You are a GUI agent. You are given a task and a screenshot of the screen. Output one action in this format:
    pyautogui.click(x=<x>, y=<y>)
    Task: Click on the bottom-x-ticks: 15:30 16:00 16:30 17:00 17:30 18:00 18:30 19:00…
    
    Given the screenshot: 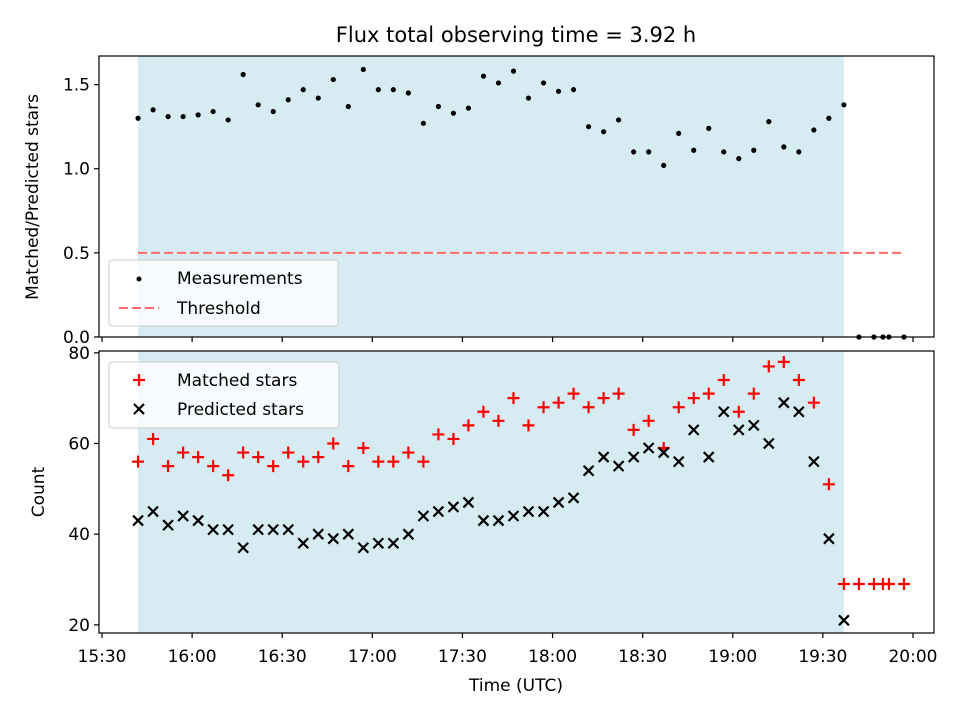 What is the action you would take?
    pyautogui.click(x=507, y=650)
    